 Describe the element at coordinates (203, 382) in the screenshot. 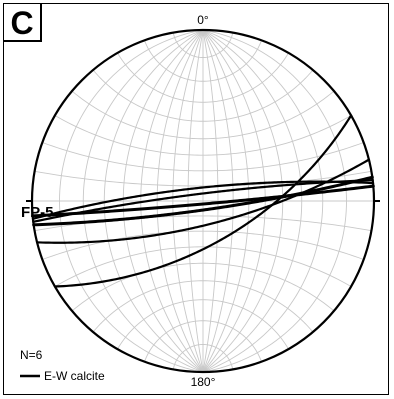

I see `south-label: 180°` at that location.